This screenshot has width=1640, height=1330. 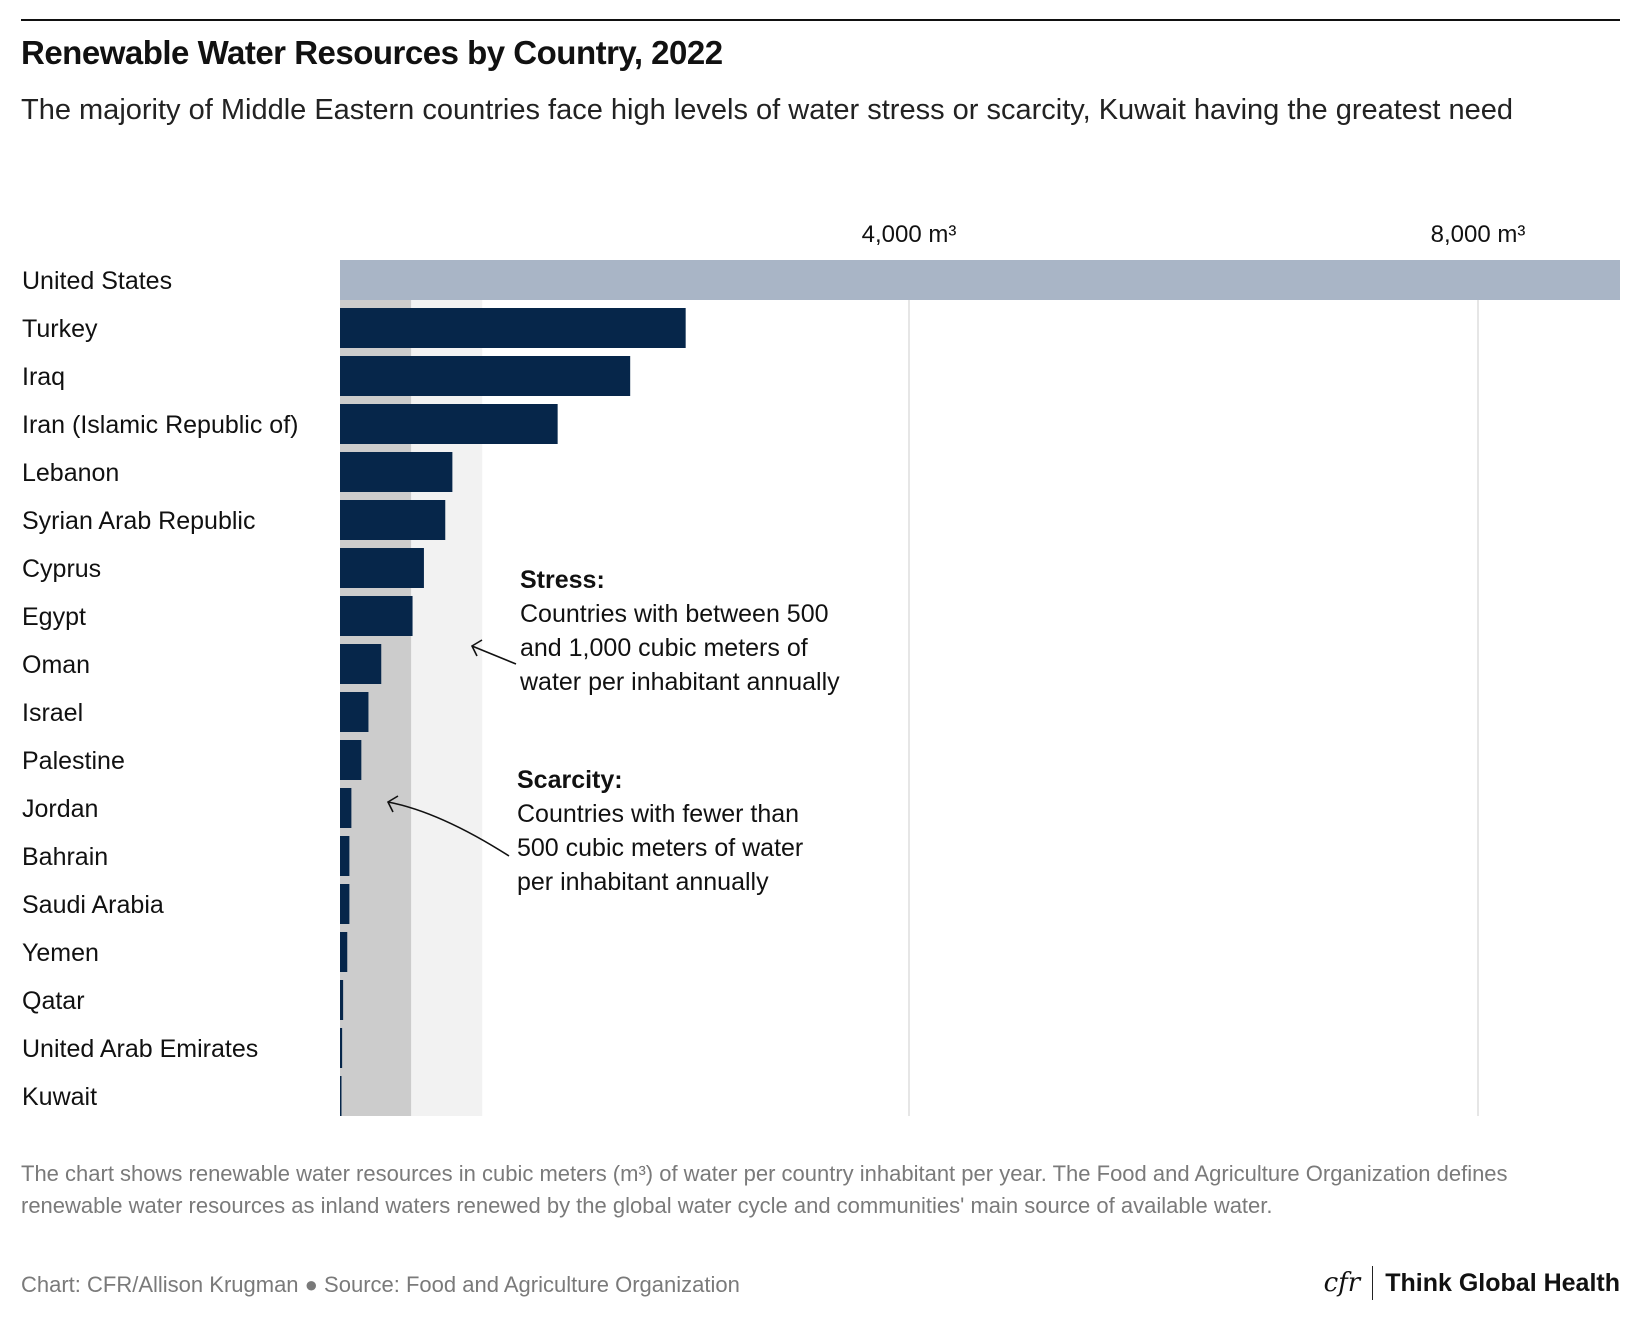 What do you see at coordinates (393, 520) in the screenshot?
I see `bar-syrian-arab-republic` at bounding box center [393, 520].